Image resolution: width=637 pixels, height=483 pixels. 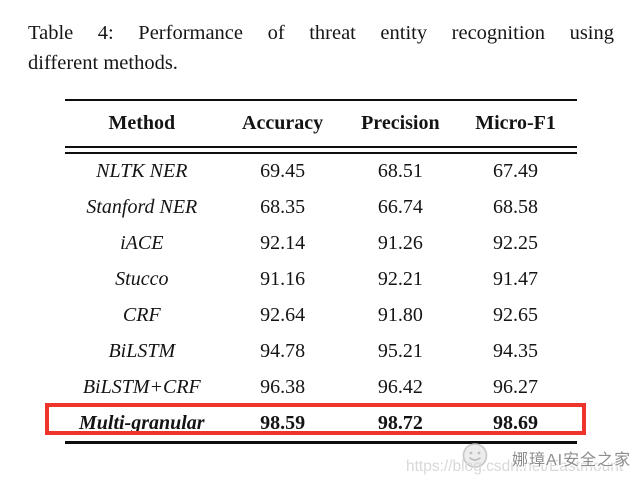 What do you see at coordinates (321, 351) in the screenshot?
I see `table-row: BiLSTM 94.78 95.21 94.35` at bounding box center [321, 351].